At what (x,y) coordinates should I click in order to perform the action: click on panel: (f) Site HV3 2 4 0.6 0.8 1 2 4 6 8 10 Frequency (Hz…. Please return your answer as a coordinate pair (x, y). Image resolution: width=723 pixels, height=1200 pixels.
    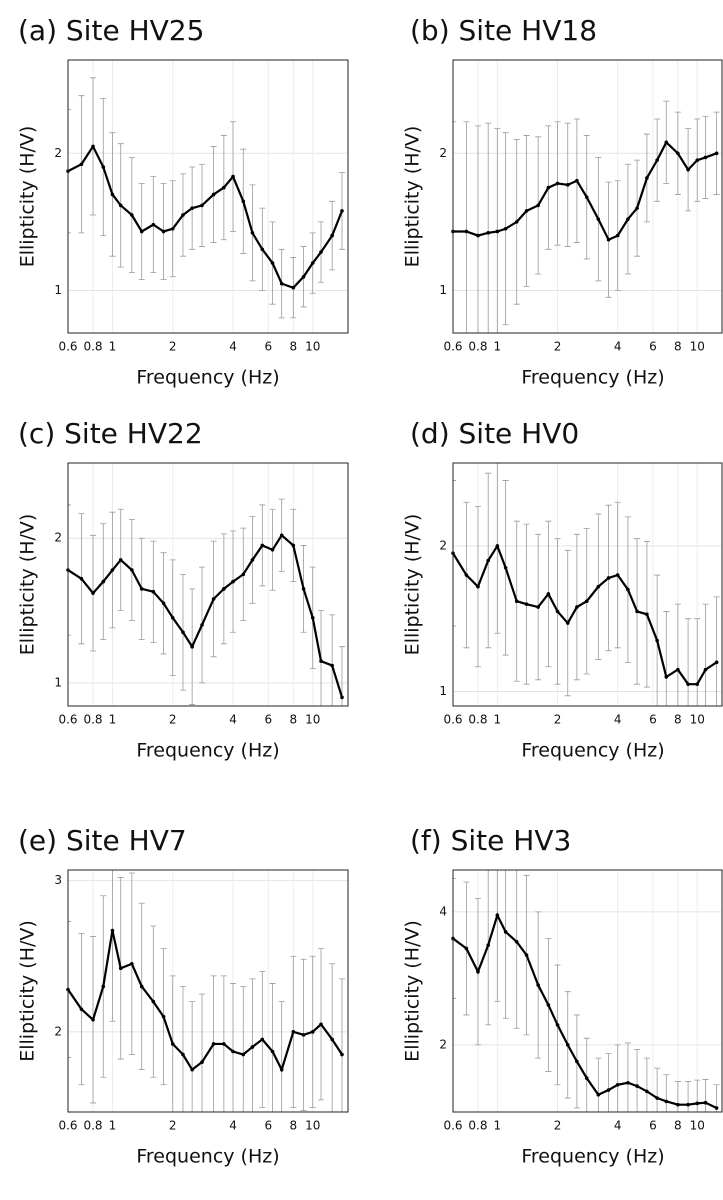
    Looking at the image, I should click on (562, 996).